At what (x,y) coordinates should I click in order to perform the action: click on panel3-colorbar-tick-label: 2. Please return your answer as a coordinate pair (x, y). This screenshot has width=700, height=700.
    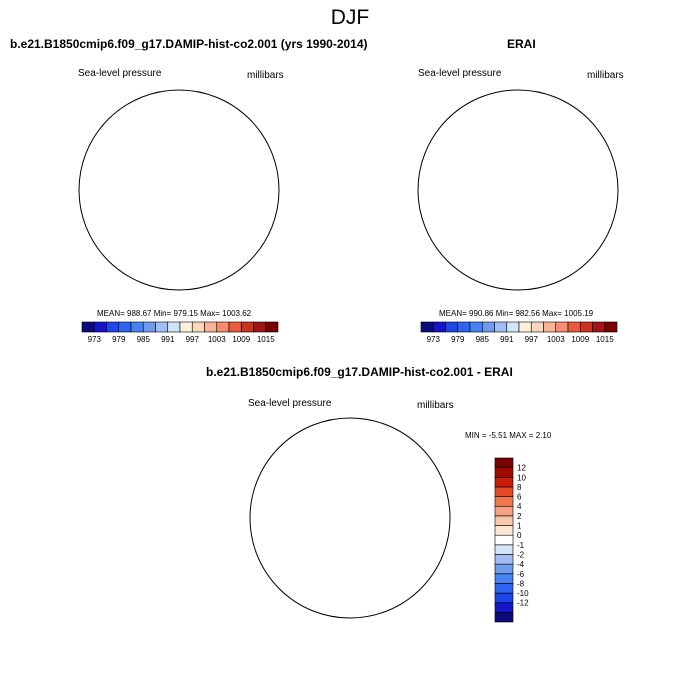
    Looking at the image, I should click on (519, 516).